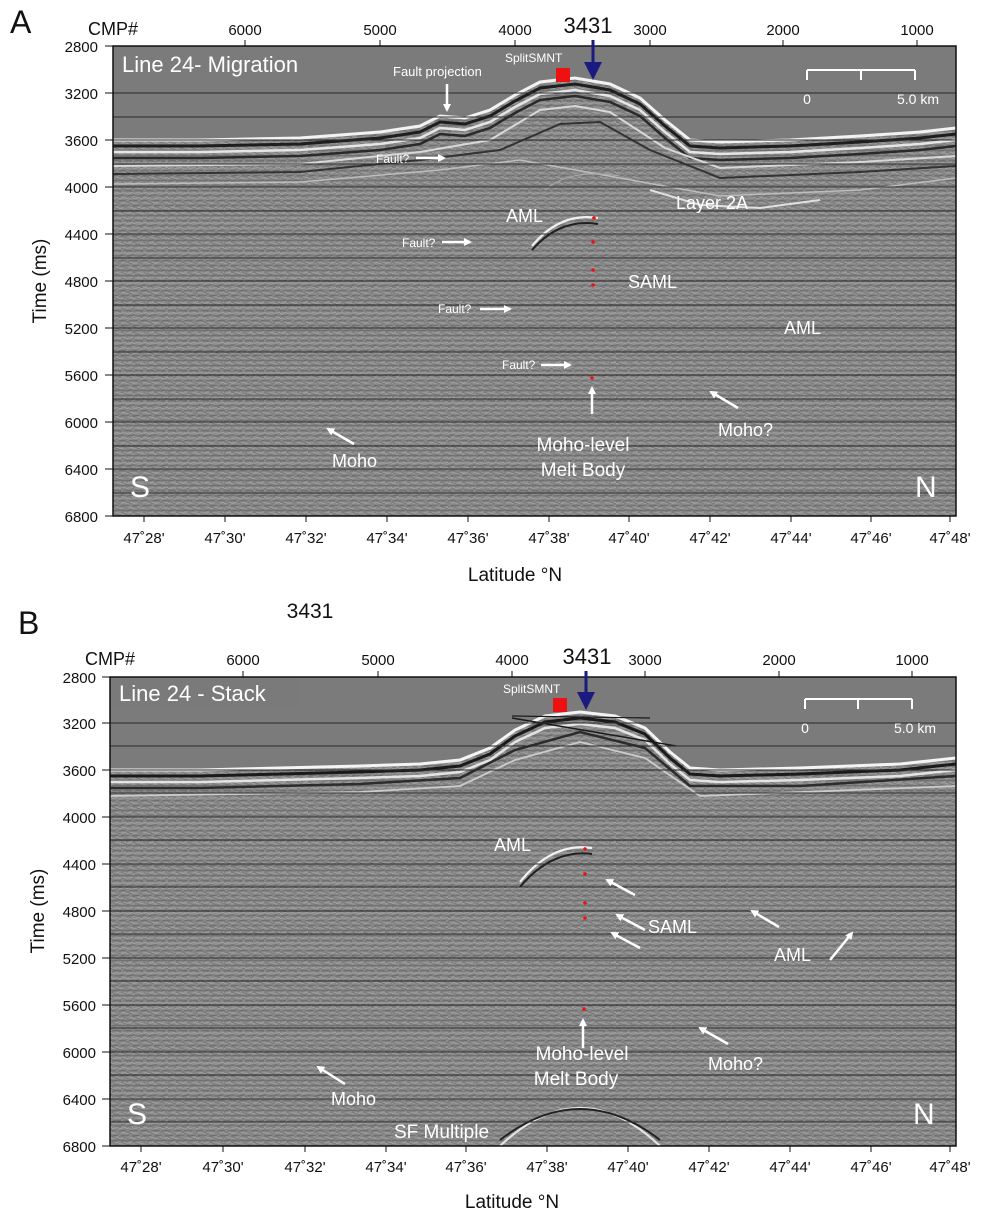  I want to click on cmp-tick: 5000, so click(379, 30).